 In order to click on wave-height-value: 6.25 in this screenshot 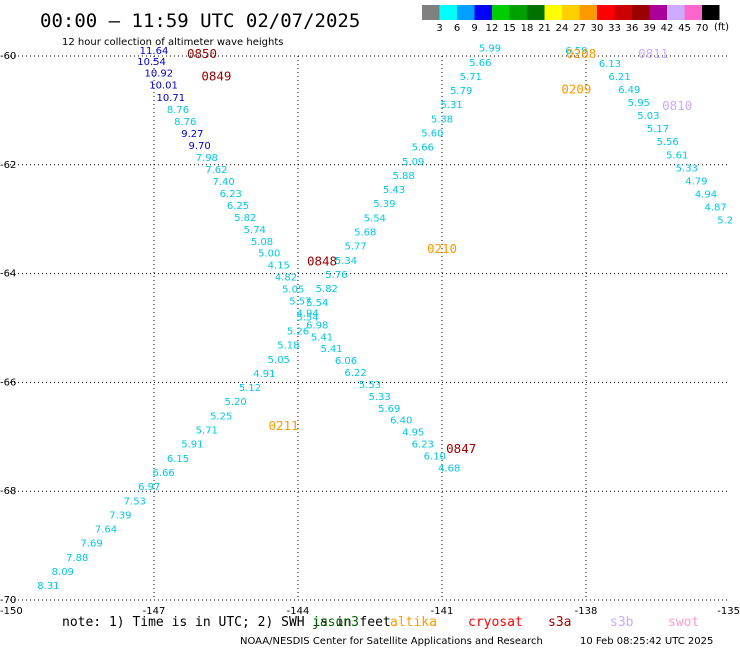, I will do `click(238, 206)`.